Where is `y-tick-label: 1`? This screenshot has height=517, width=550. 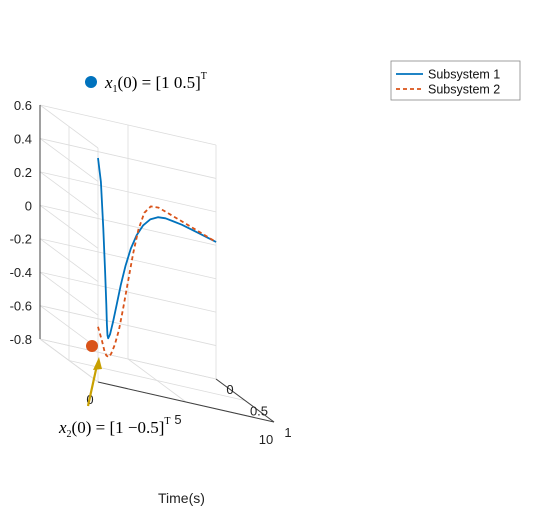 y-tick-label: 1 is located at coordinates (287, 432).